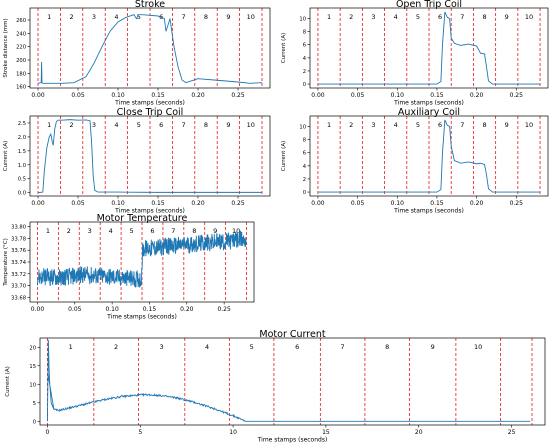 The image size is (550, 443). I want to click on x-tick-label: 25, so click(512, 432).